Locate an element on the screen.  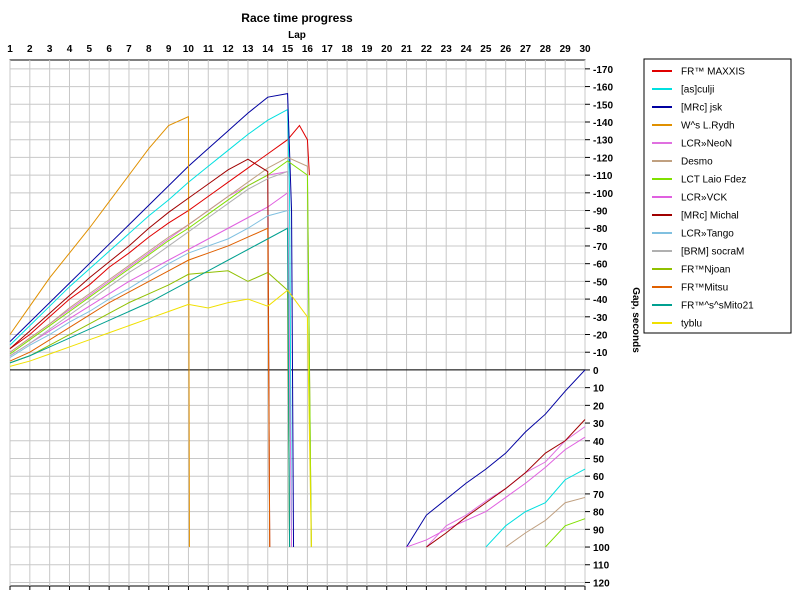
x-tick-label: 23 is located at coordinates (447, 49).